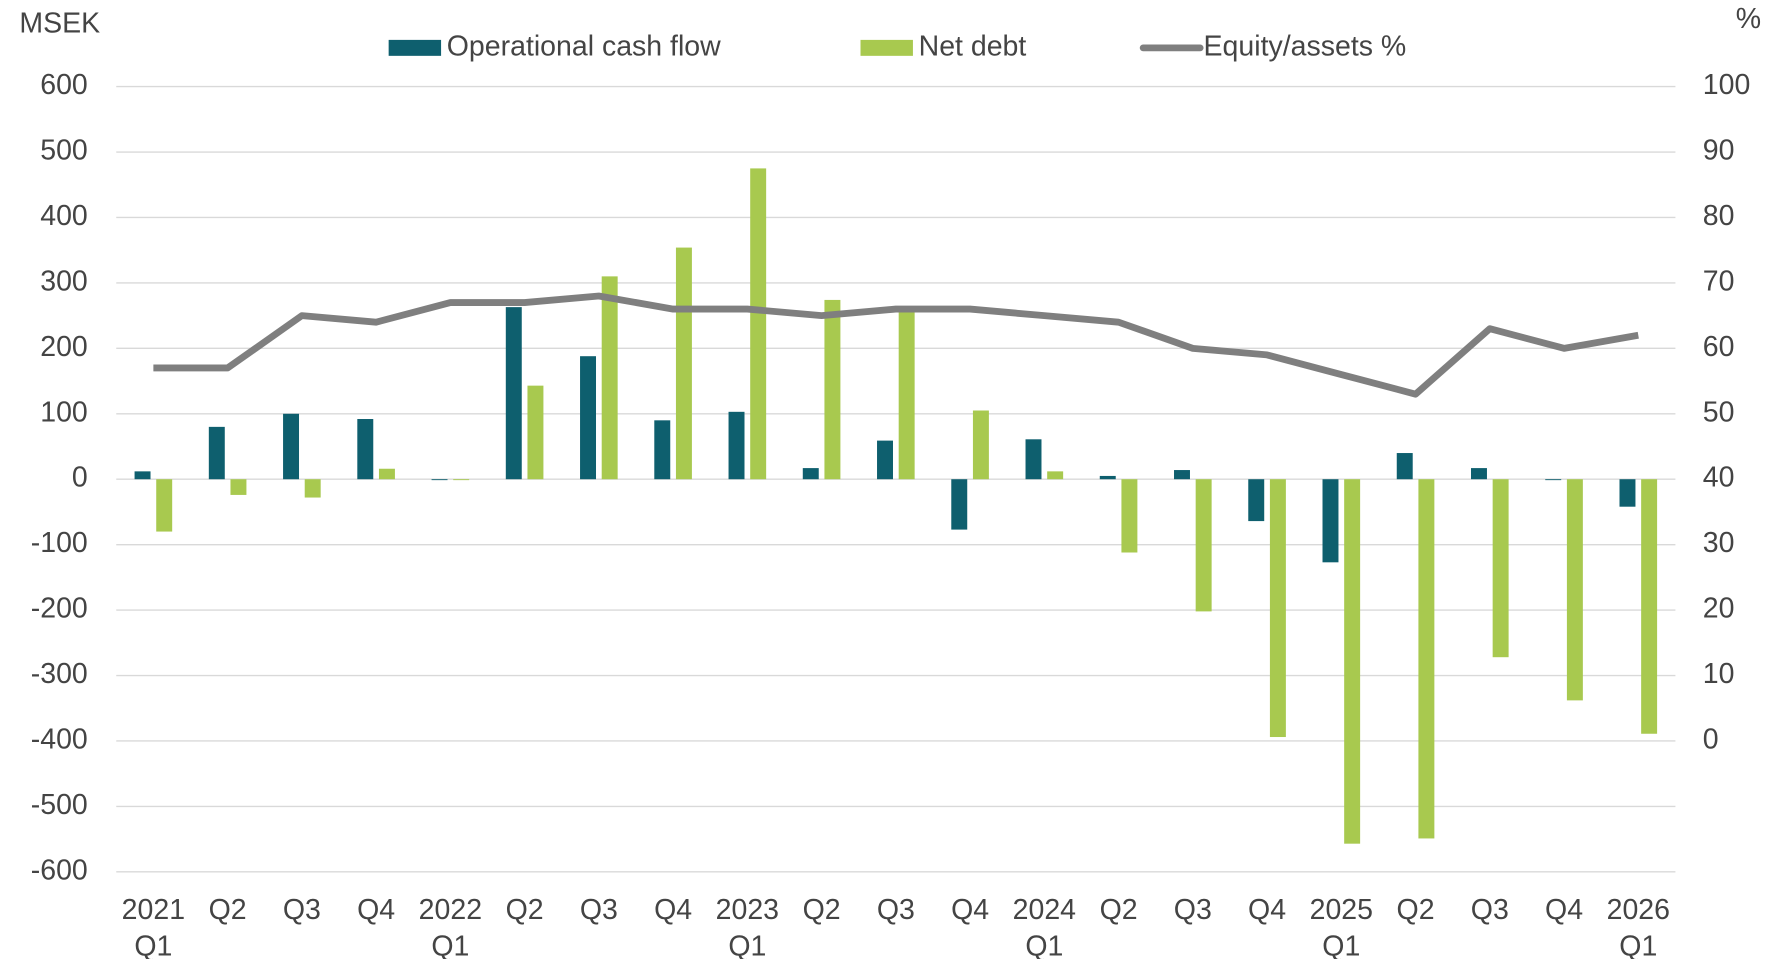  What do you see at coordinates (1305, 46) in the screenshot?
I see `legend-label: Equity/assets %` at bounding box center [1305, 46].